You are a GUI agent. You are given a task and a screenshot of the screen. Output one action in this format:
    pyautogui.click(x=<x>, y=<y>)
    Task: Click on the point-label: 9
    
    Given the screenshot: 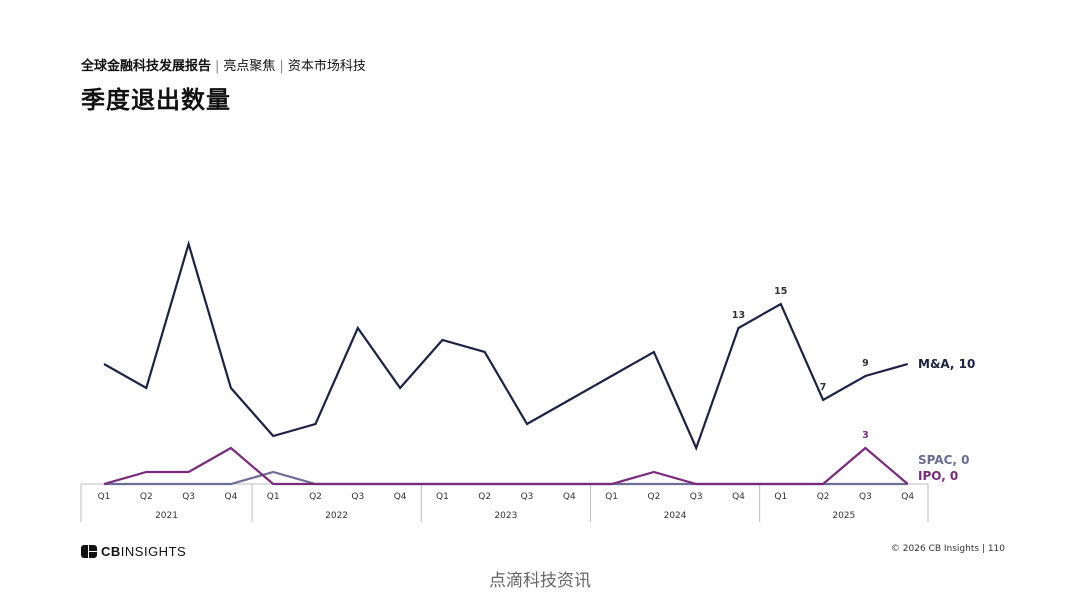 What is the action you would take?
    pyautogui.click(x=865, y=363)
    